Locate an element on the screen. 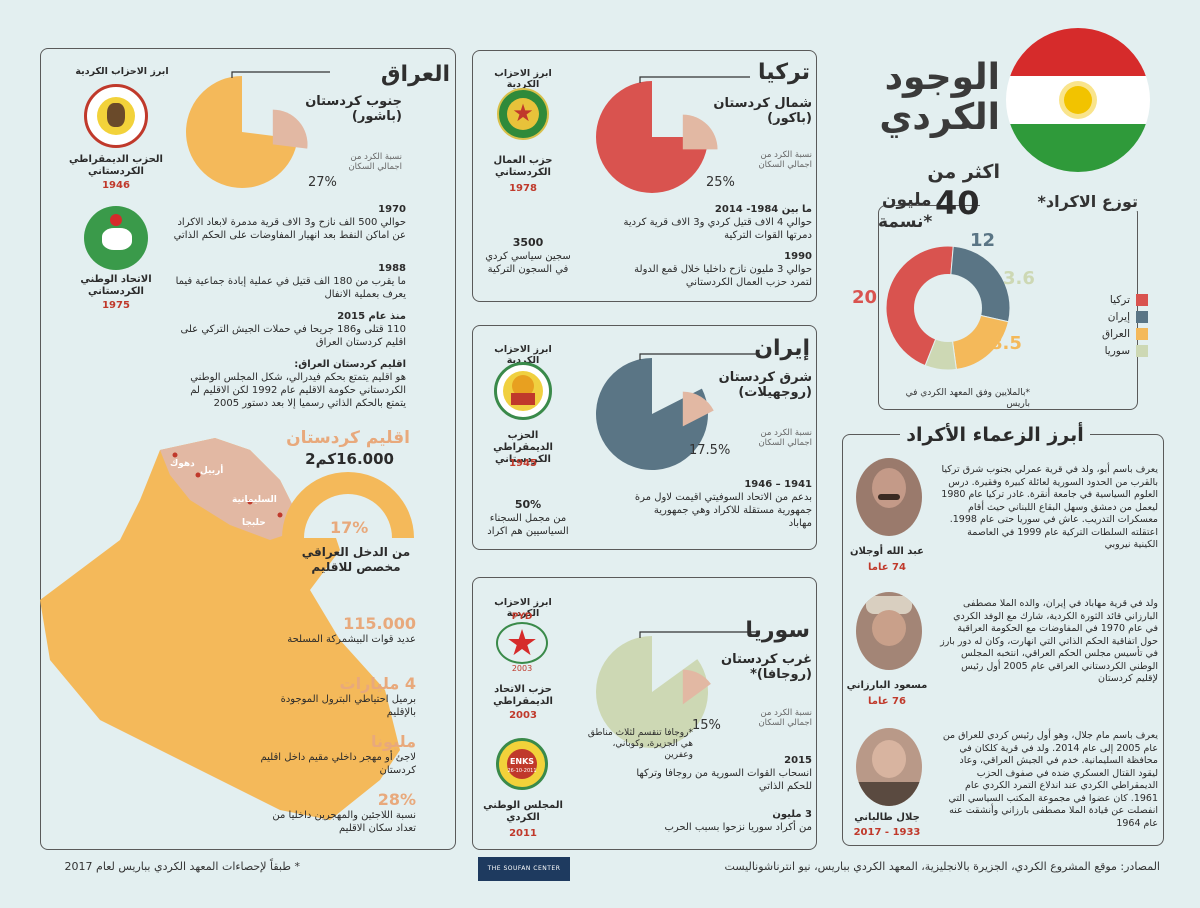 Image resolution: width=1200 pixels, height=908 pixels. iran-pie is located at coordinates (678, 411).